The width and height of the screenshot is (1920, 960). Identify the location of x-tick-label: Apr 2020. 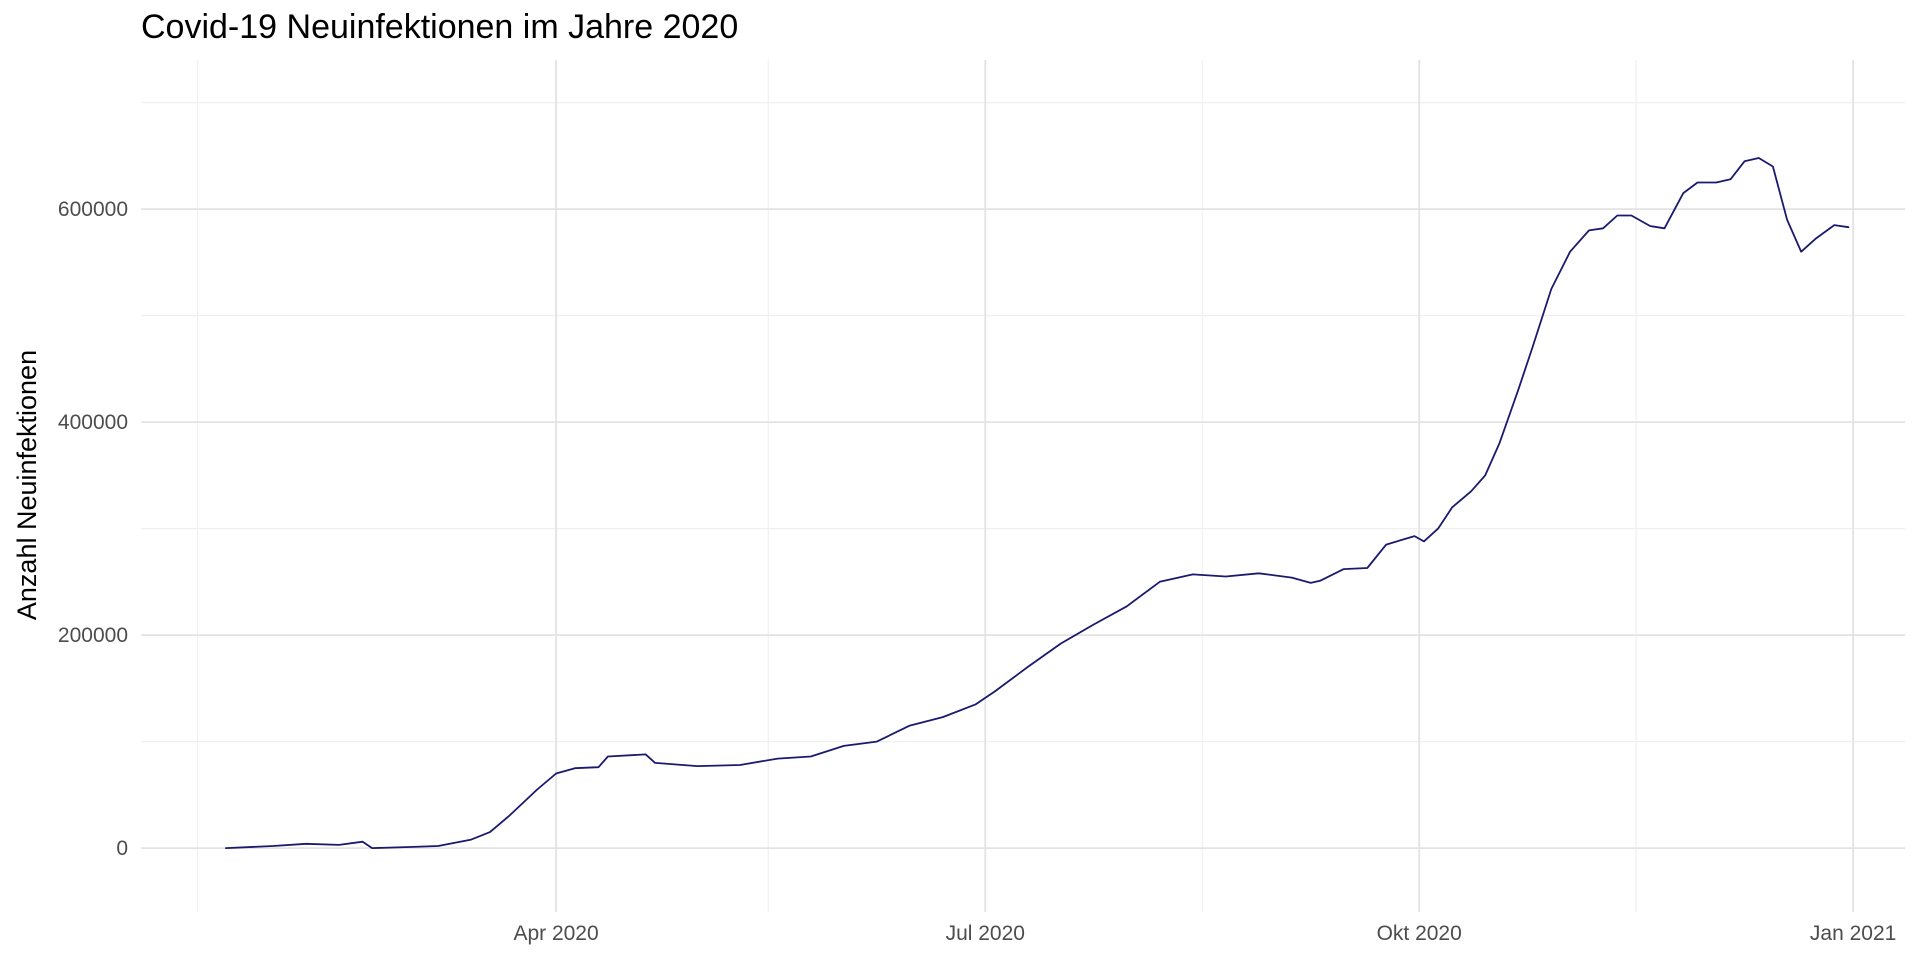
(555, 933).